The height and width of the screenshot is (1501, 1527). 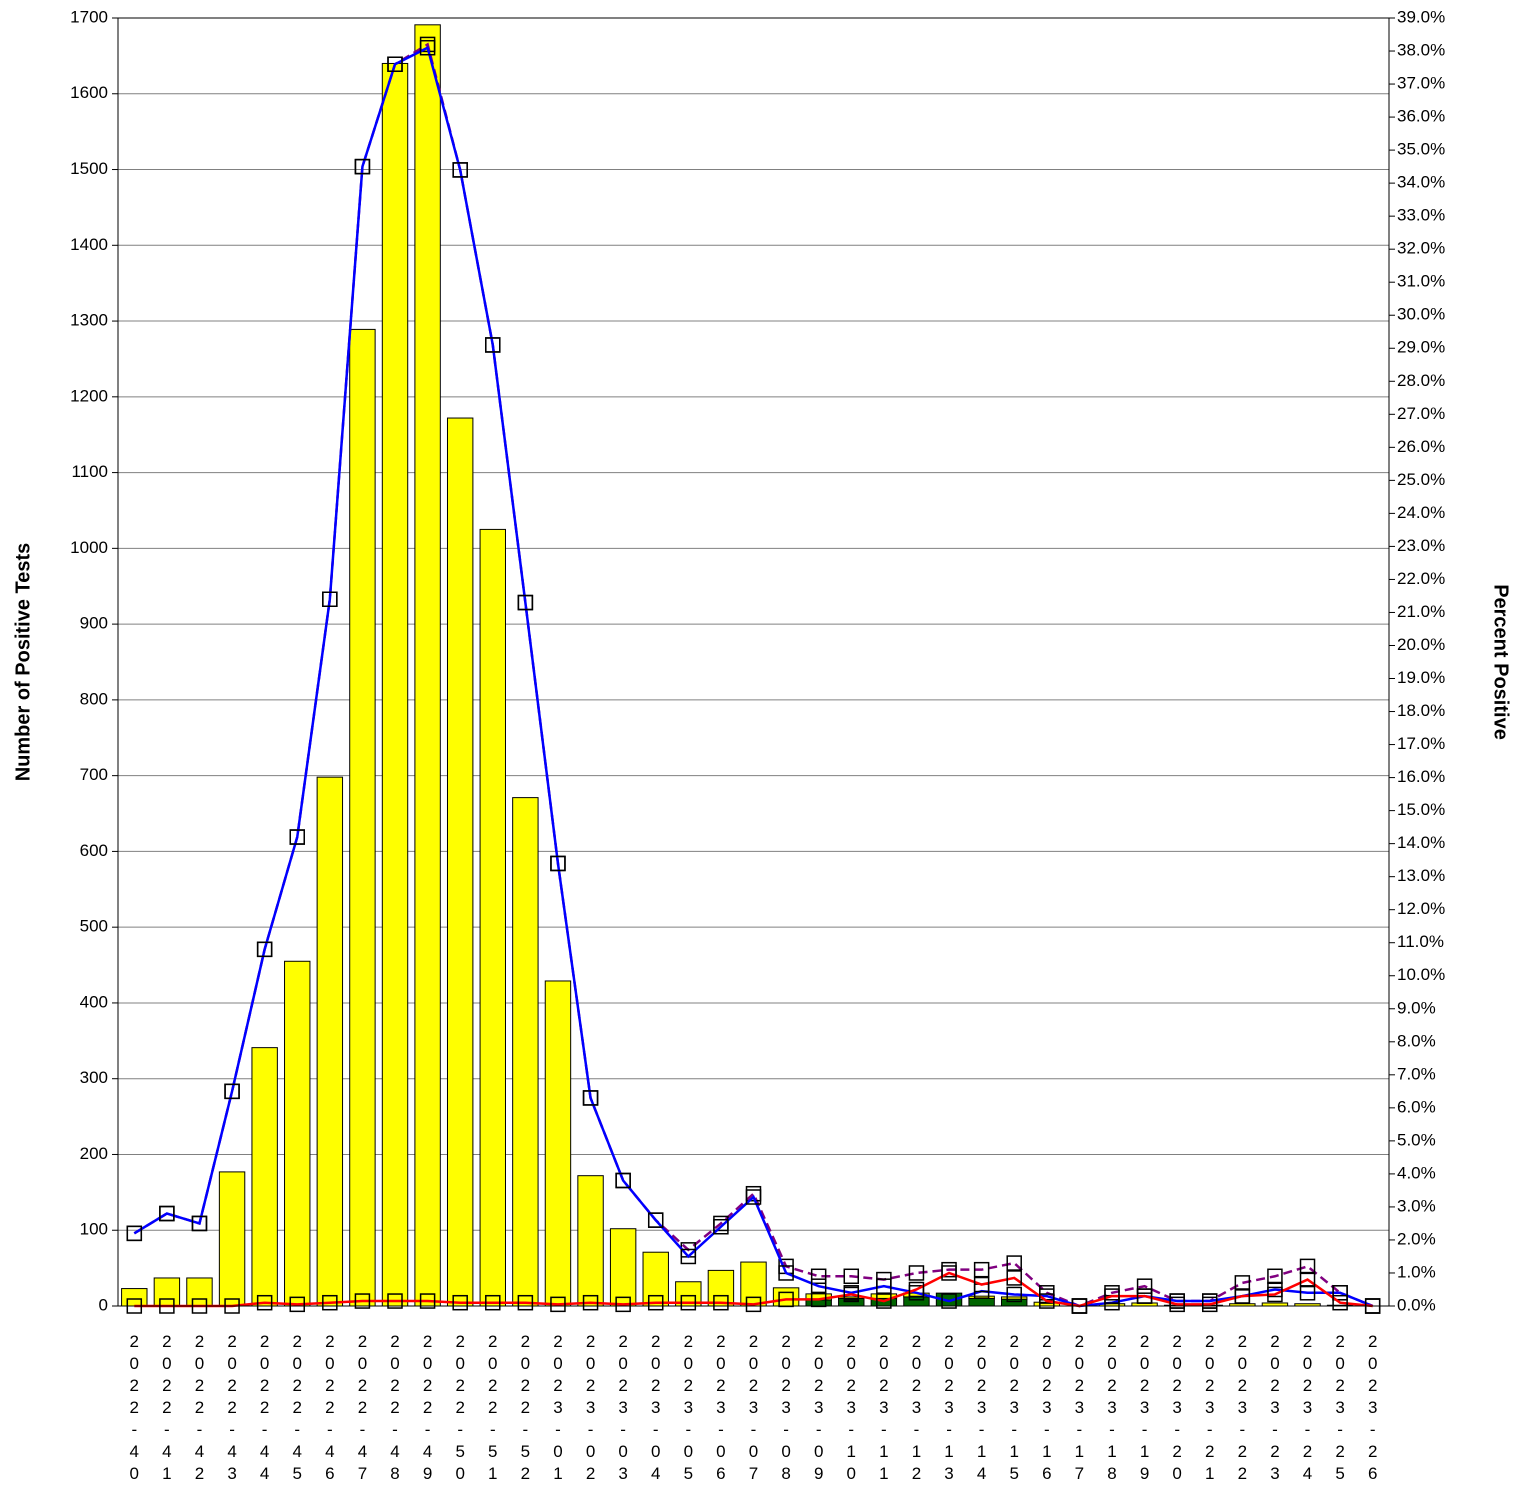 I want to click on x-tick-label: 2023-21, so click(x=1209, y=1409).